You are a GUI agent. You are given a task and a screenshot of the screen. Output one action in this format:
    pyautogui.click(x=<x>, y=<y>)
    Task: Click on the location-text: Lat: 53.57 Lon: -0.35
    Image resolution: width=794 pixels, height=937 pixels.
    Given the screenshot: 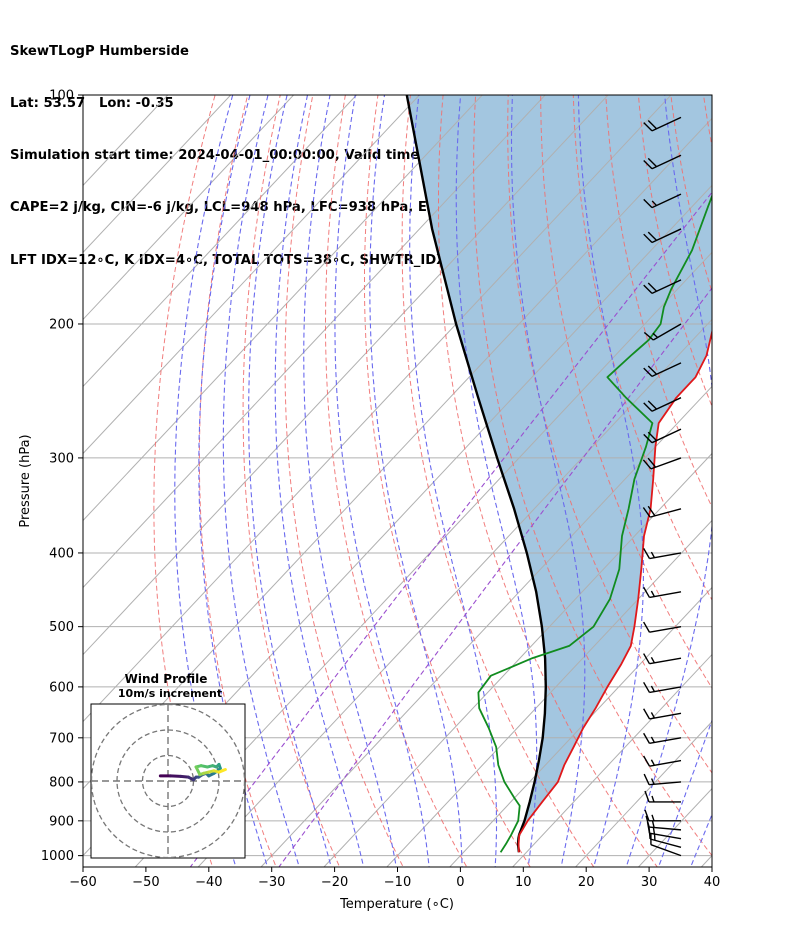 What is the action you would take?
    pyautogui.click(x=92, y=104)
    